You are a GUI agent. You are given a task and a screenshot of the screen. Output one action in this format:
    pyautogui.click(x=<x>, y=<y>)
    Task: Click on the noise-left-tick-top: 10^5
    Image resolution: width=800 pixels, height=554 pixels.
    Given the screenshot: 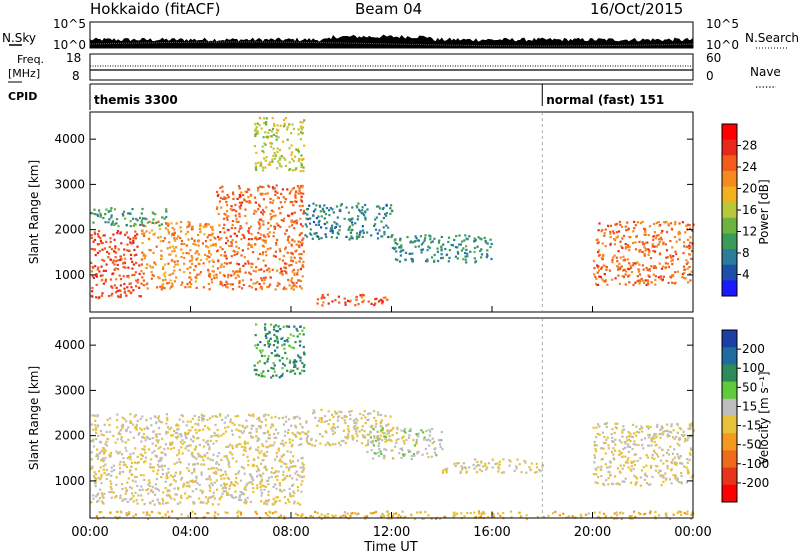 What is the action you would take?
    pyautogui.click(x=69, y=24)
    